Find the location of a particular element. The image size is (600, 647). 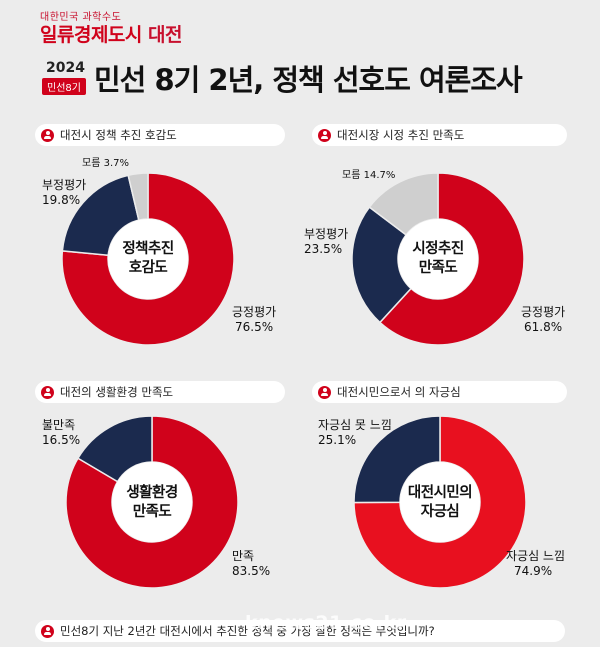

chart1-title: 대전시 정책 추진 호감도 is located at coordinates (118, 135).